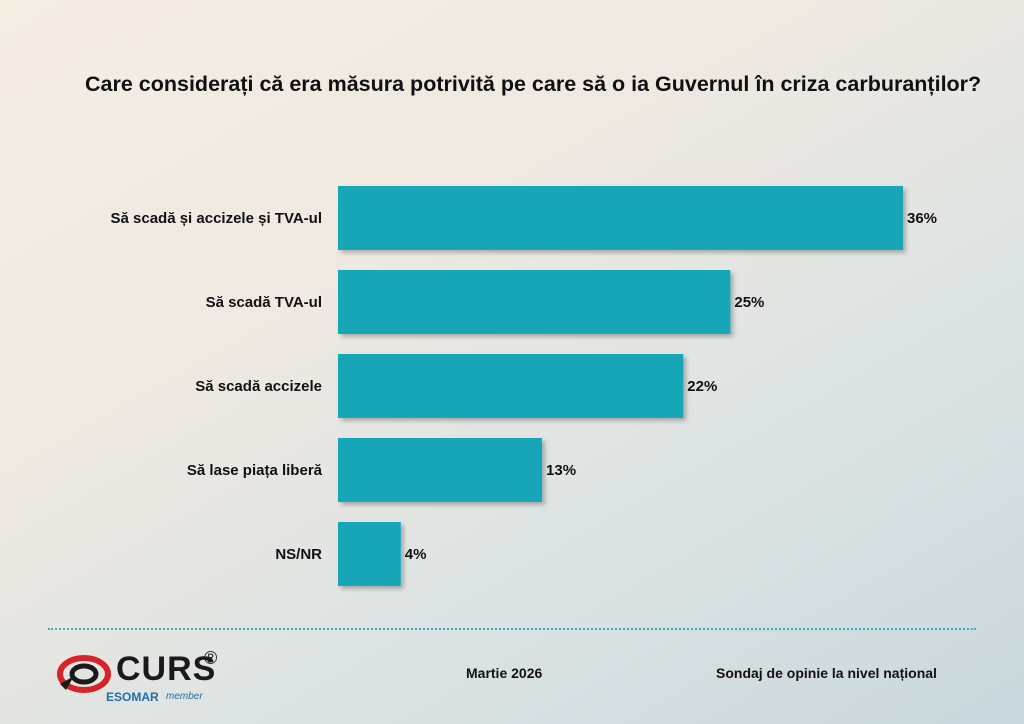 This screenshot has width=1024, height=724. Describe the element at coordinates (826, 673) in the screenshot. I see `survey-tagline: Sondaj de opinie la nivel național` at that location.